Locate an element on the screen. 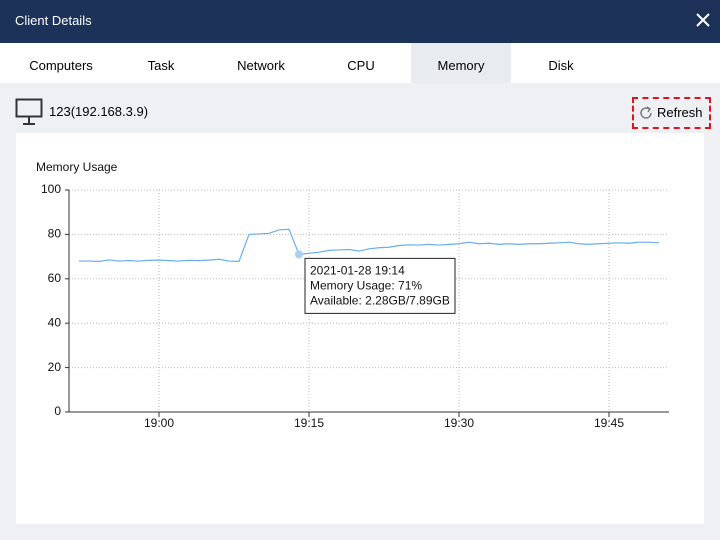  tooltip-box is located at coordinates (380, 285).